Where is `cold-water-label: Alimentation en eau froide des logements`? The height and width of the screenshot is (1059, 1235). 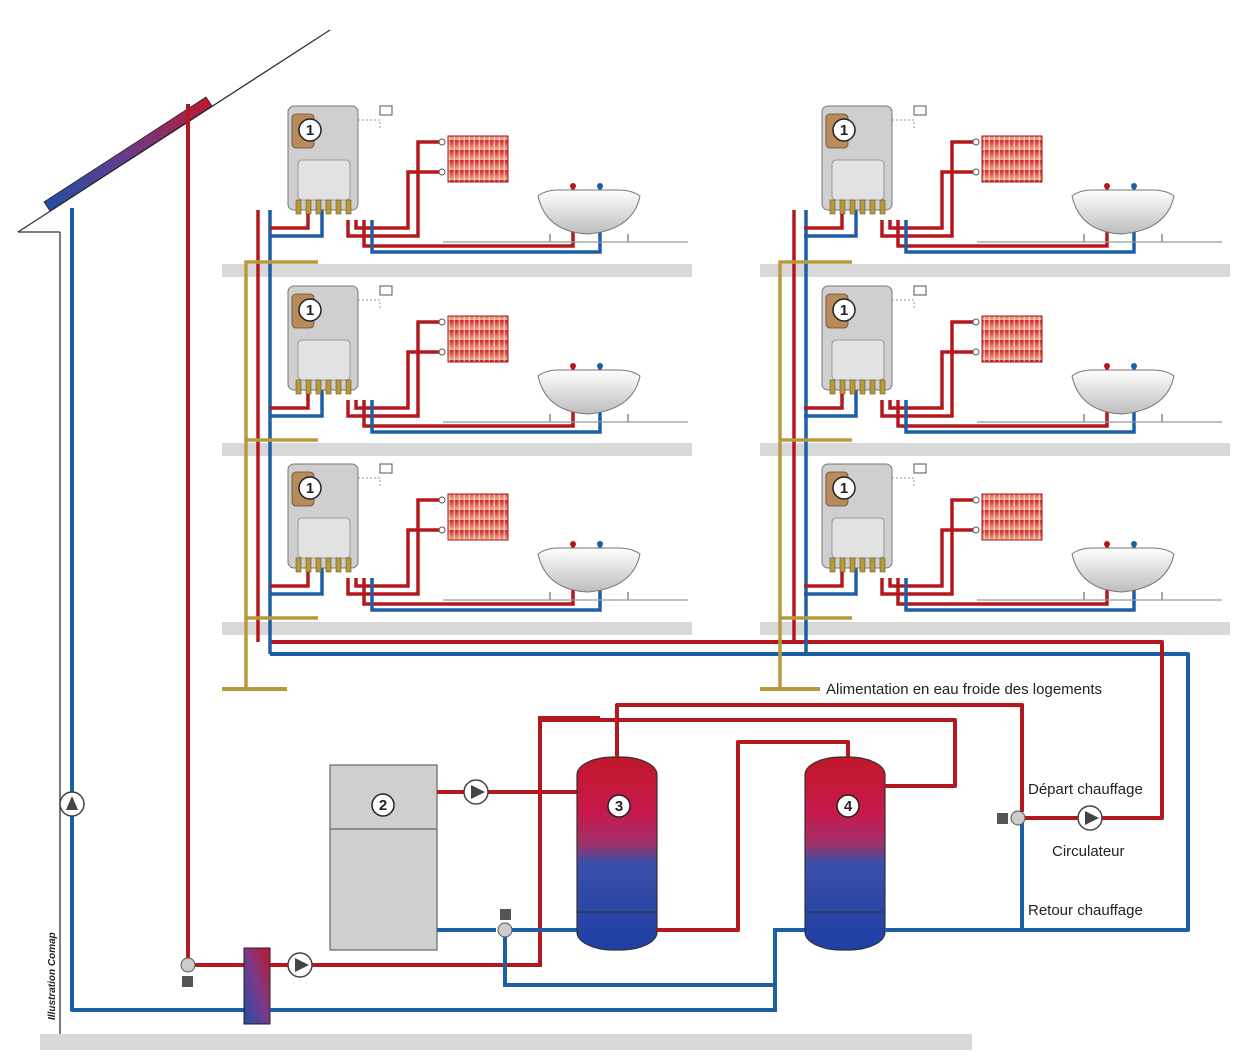 cold-water-label: Alimentation en eau froide des logements is located at coordinates (964, 689).